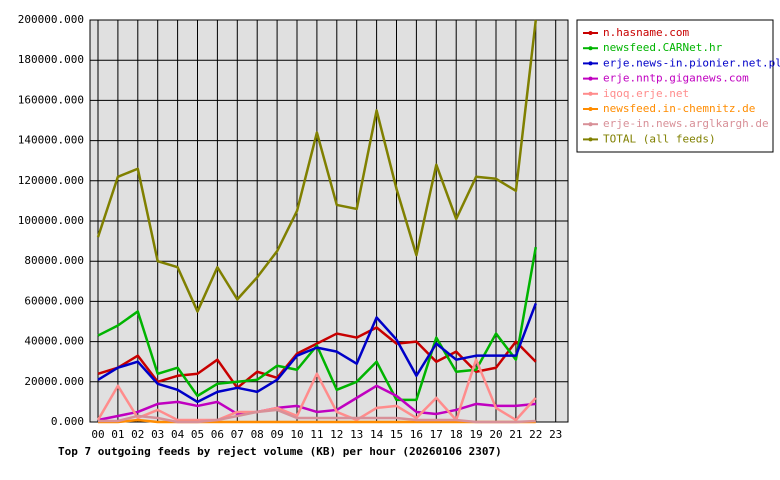 Image resolution: width=780 pixels, height=480 pixels. I want to click on x-tick-label: 22, so click(535, 434).